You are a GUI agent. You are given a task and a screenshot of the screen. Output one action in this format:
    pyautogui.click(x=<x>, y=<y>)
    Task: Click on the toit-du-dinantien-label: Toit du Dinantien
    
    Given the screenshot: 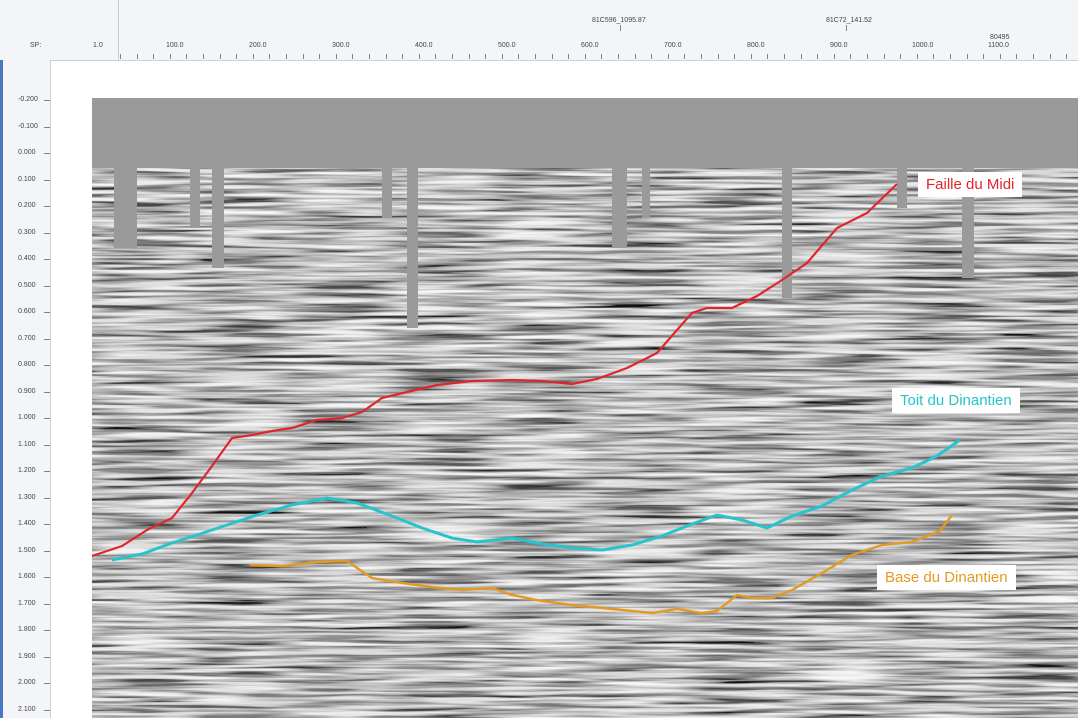 What is the action you would take?
    pyautogui.click(x=956, y=400)
    